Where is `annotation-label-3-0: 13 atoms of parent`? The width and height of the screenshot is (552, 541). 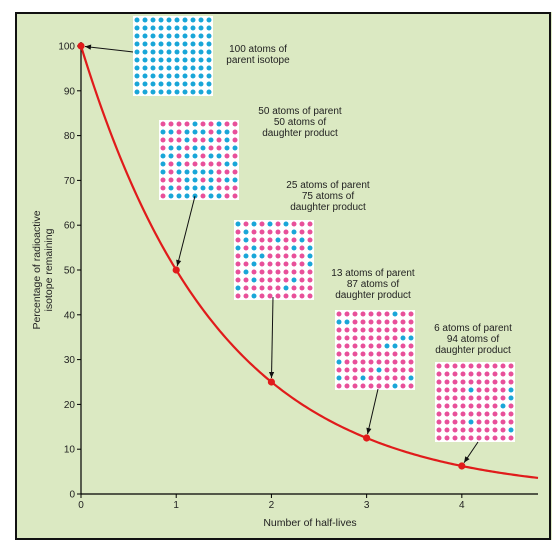 annotation-label-3-0: 13 atoms of parent is located at coordinates (373, 273).